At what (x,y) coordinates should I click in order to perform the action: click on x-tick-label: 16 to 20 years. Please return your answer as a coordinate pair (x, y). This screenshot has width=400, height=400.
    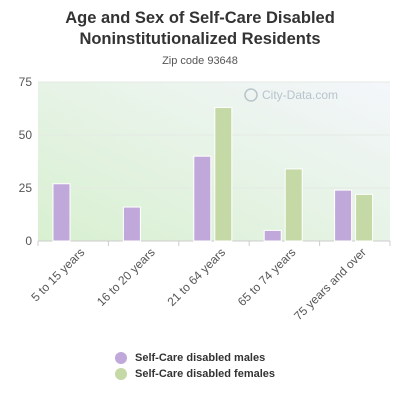
    Looking at the image, I should click on (126, 277).